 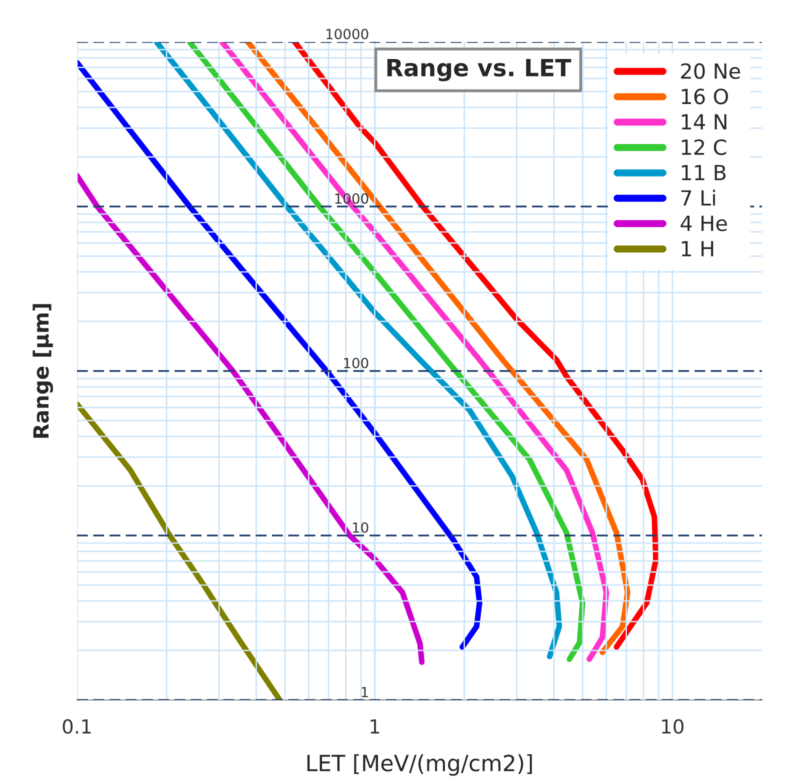 What do you see at coordinates (360, 527) in the screenshot?
I see `y-tick-label: 10` at bounding box center [360, 527].